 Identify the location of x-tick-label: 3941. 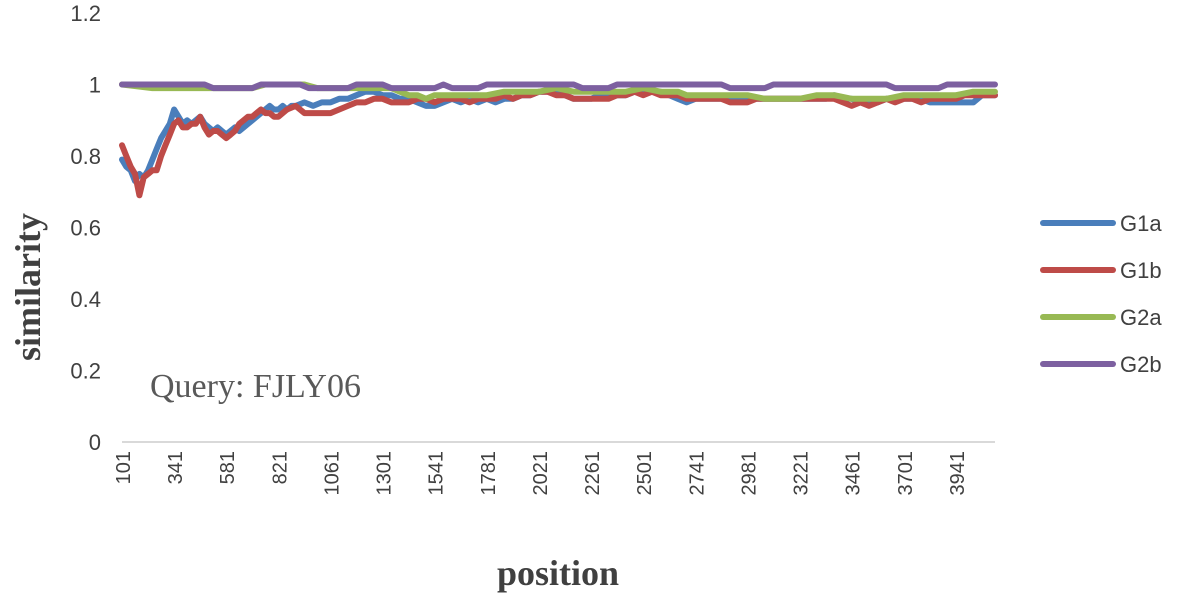
(958, 473).